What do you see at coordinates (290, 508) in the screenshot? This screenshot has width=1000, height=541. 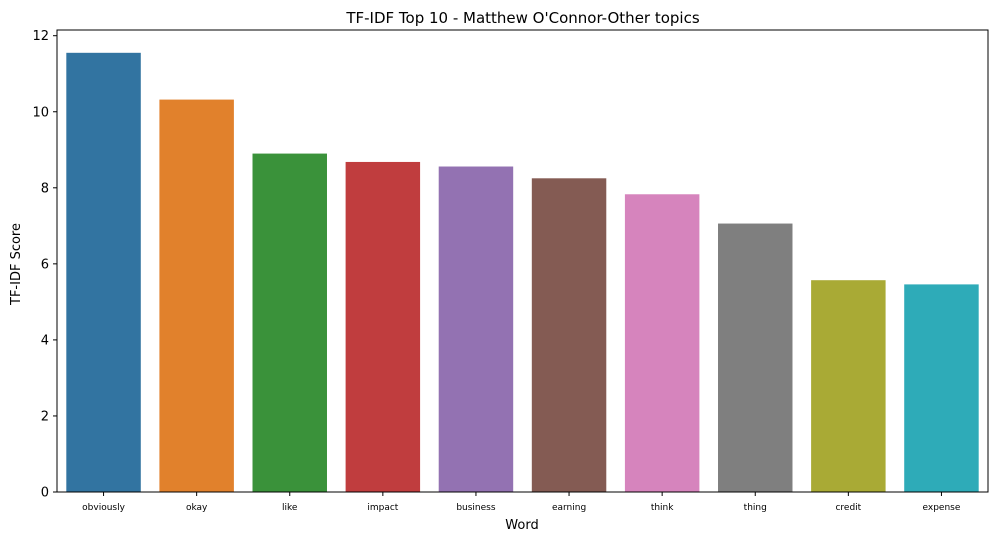 I see `x-tick-label: like` at bounding box center [290, 508].